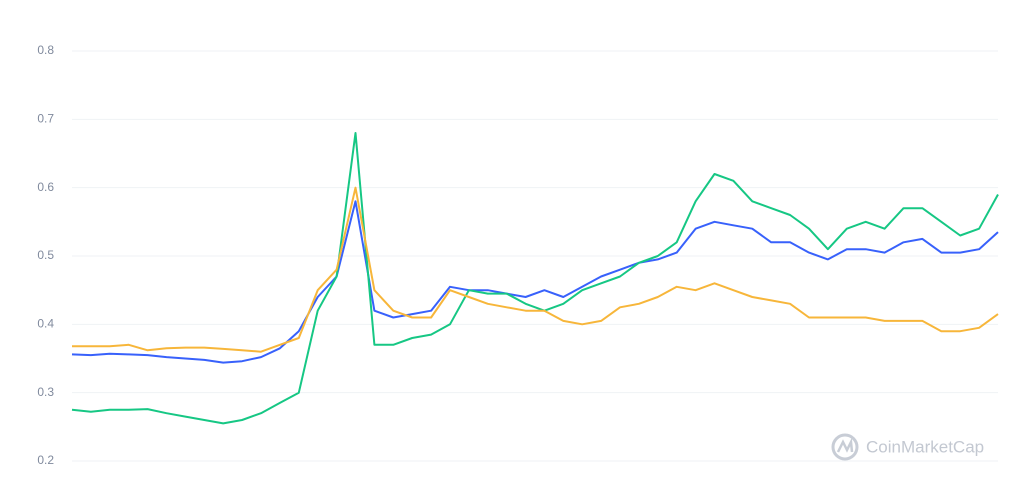  I want to click on watermark-logo, so click(845, 447).